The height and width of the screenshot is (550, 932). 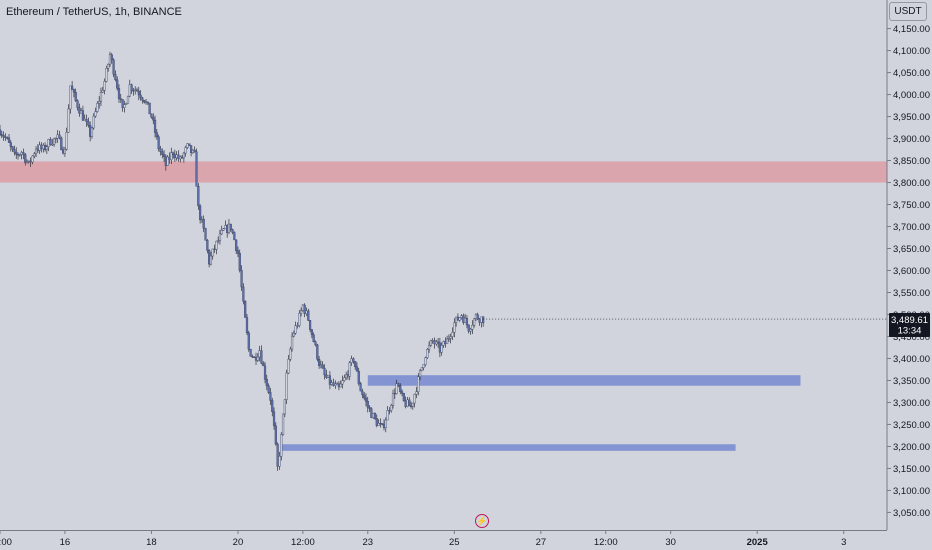 What do you see at coordinates (911, 95) in the screenshot?
I see `price-tick-label: 4,000.00` at bounding box center [911, 95].